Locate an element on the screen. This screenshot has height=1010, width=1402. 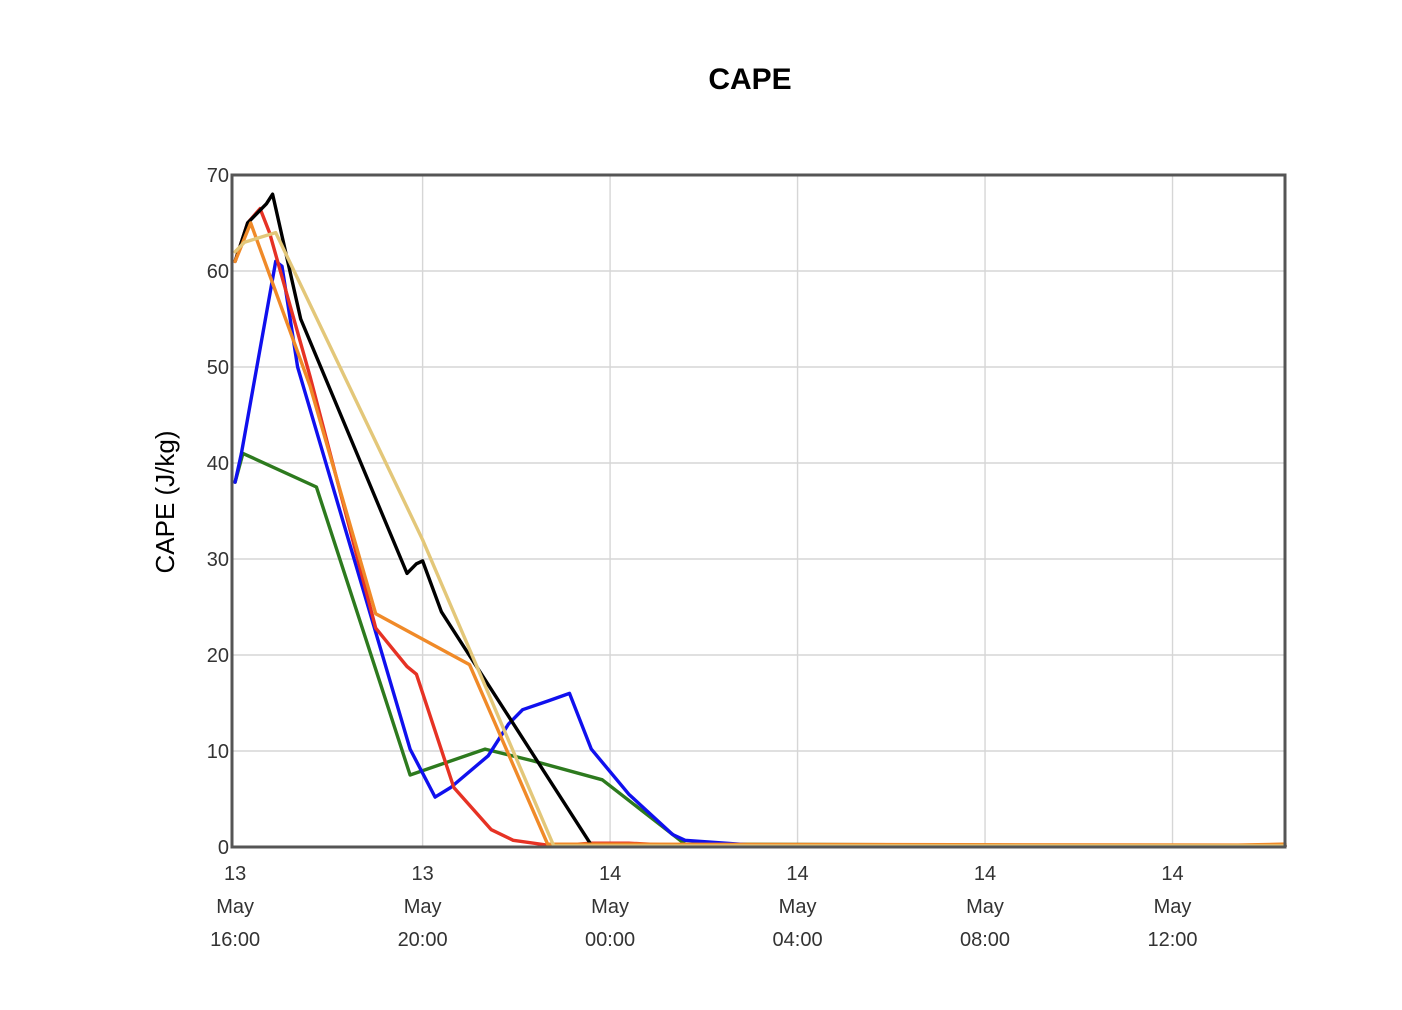
y-tick-label: 0 is located at coordinates (223, 848).